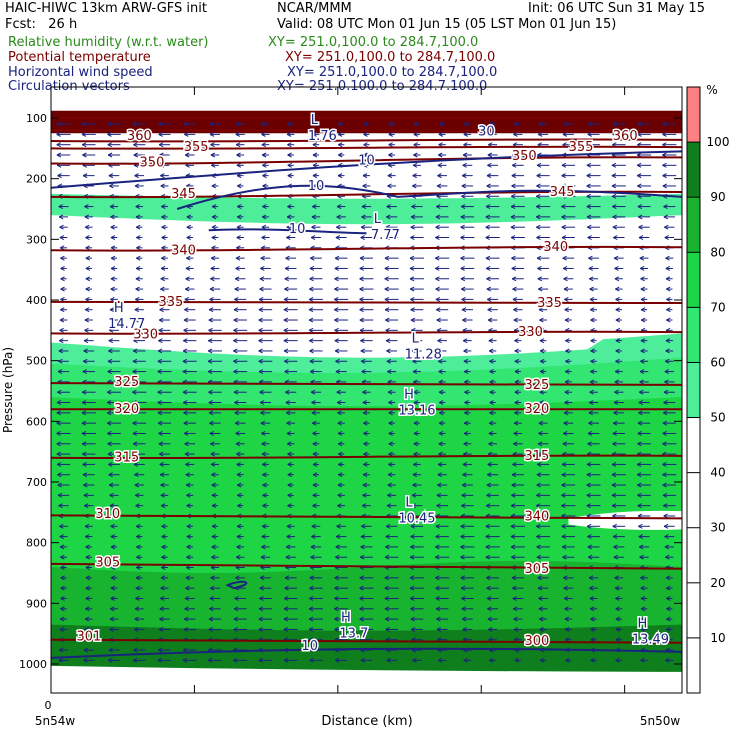 This screenshot has width=740, height=740. Describe the element at coordinates (55, 721) in the screenshot. I see `x-start-label: 5n54w` at that location.